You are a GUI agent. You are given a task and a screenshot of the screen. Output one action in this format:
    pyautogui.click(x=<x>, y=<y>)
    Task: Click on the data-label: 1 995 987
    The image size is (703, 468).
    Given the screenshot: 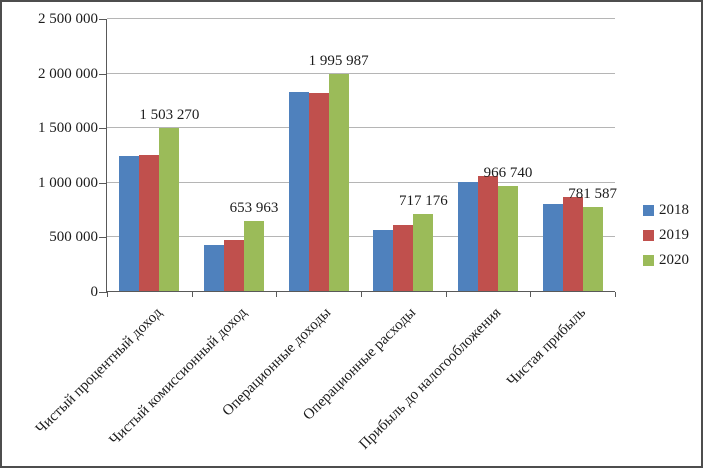 What is the action you would take?
    pyautogui.click(x=338, y=61)
    